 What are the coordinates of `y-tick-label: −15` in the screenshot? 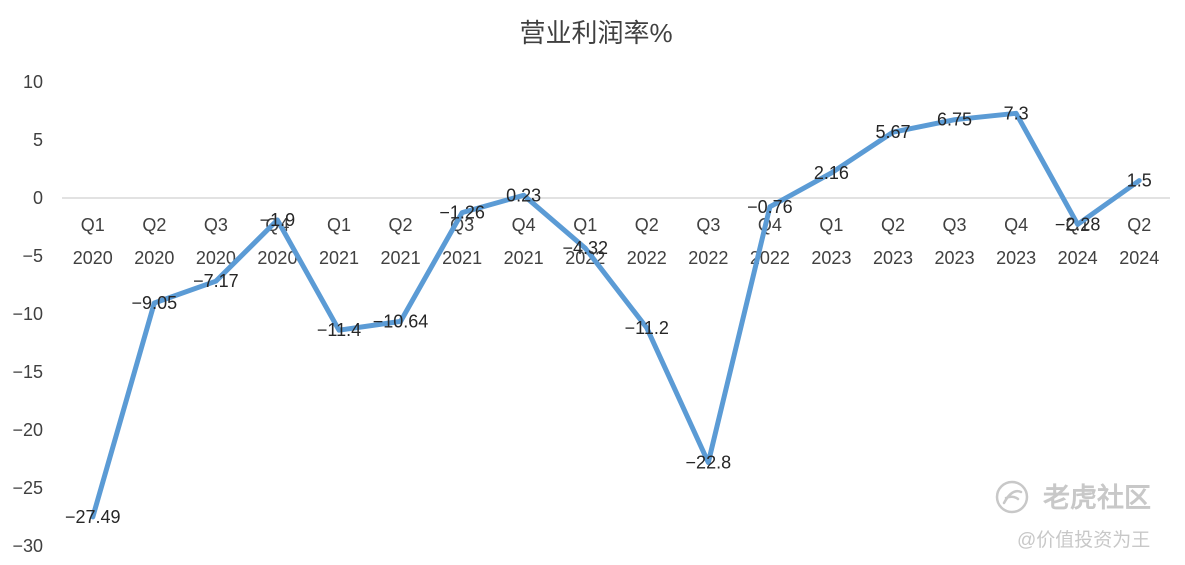 It's located at (27, 372).